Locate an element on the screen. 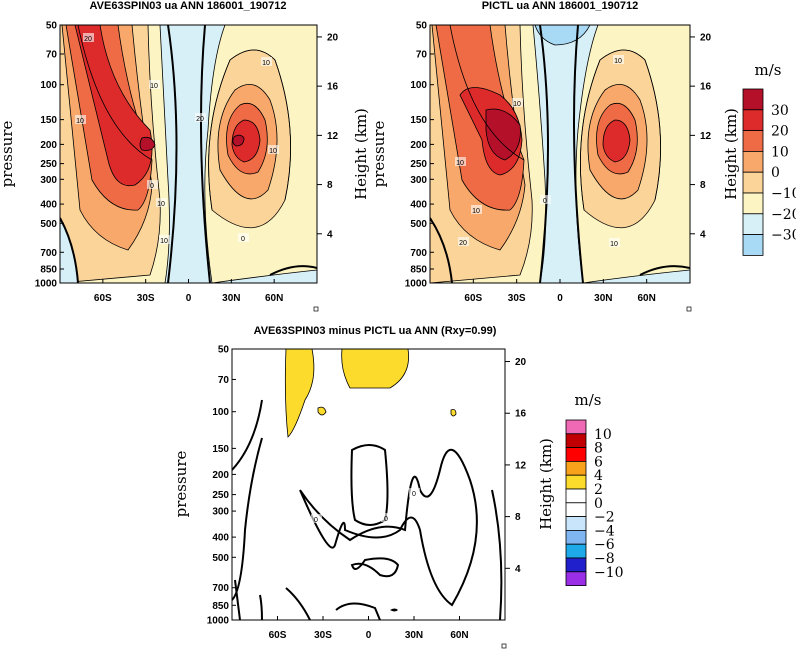 Image resolution: width=796 pixels, height=649 pixels. colorbar-label: 10 is located at coordinates (603, 435).